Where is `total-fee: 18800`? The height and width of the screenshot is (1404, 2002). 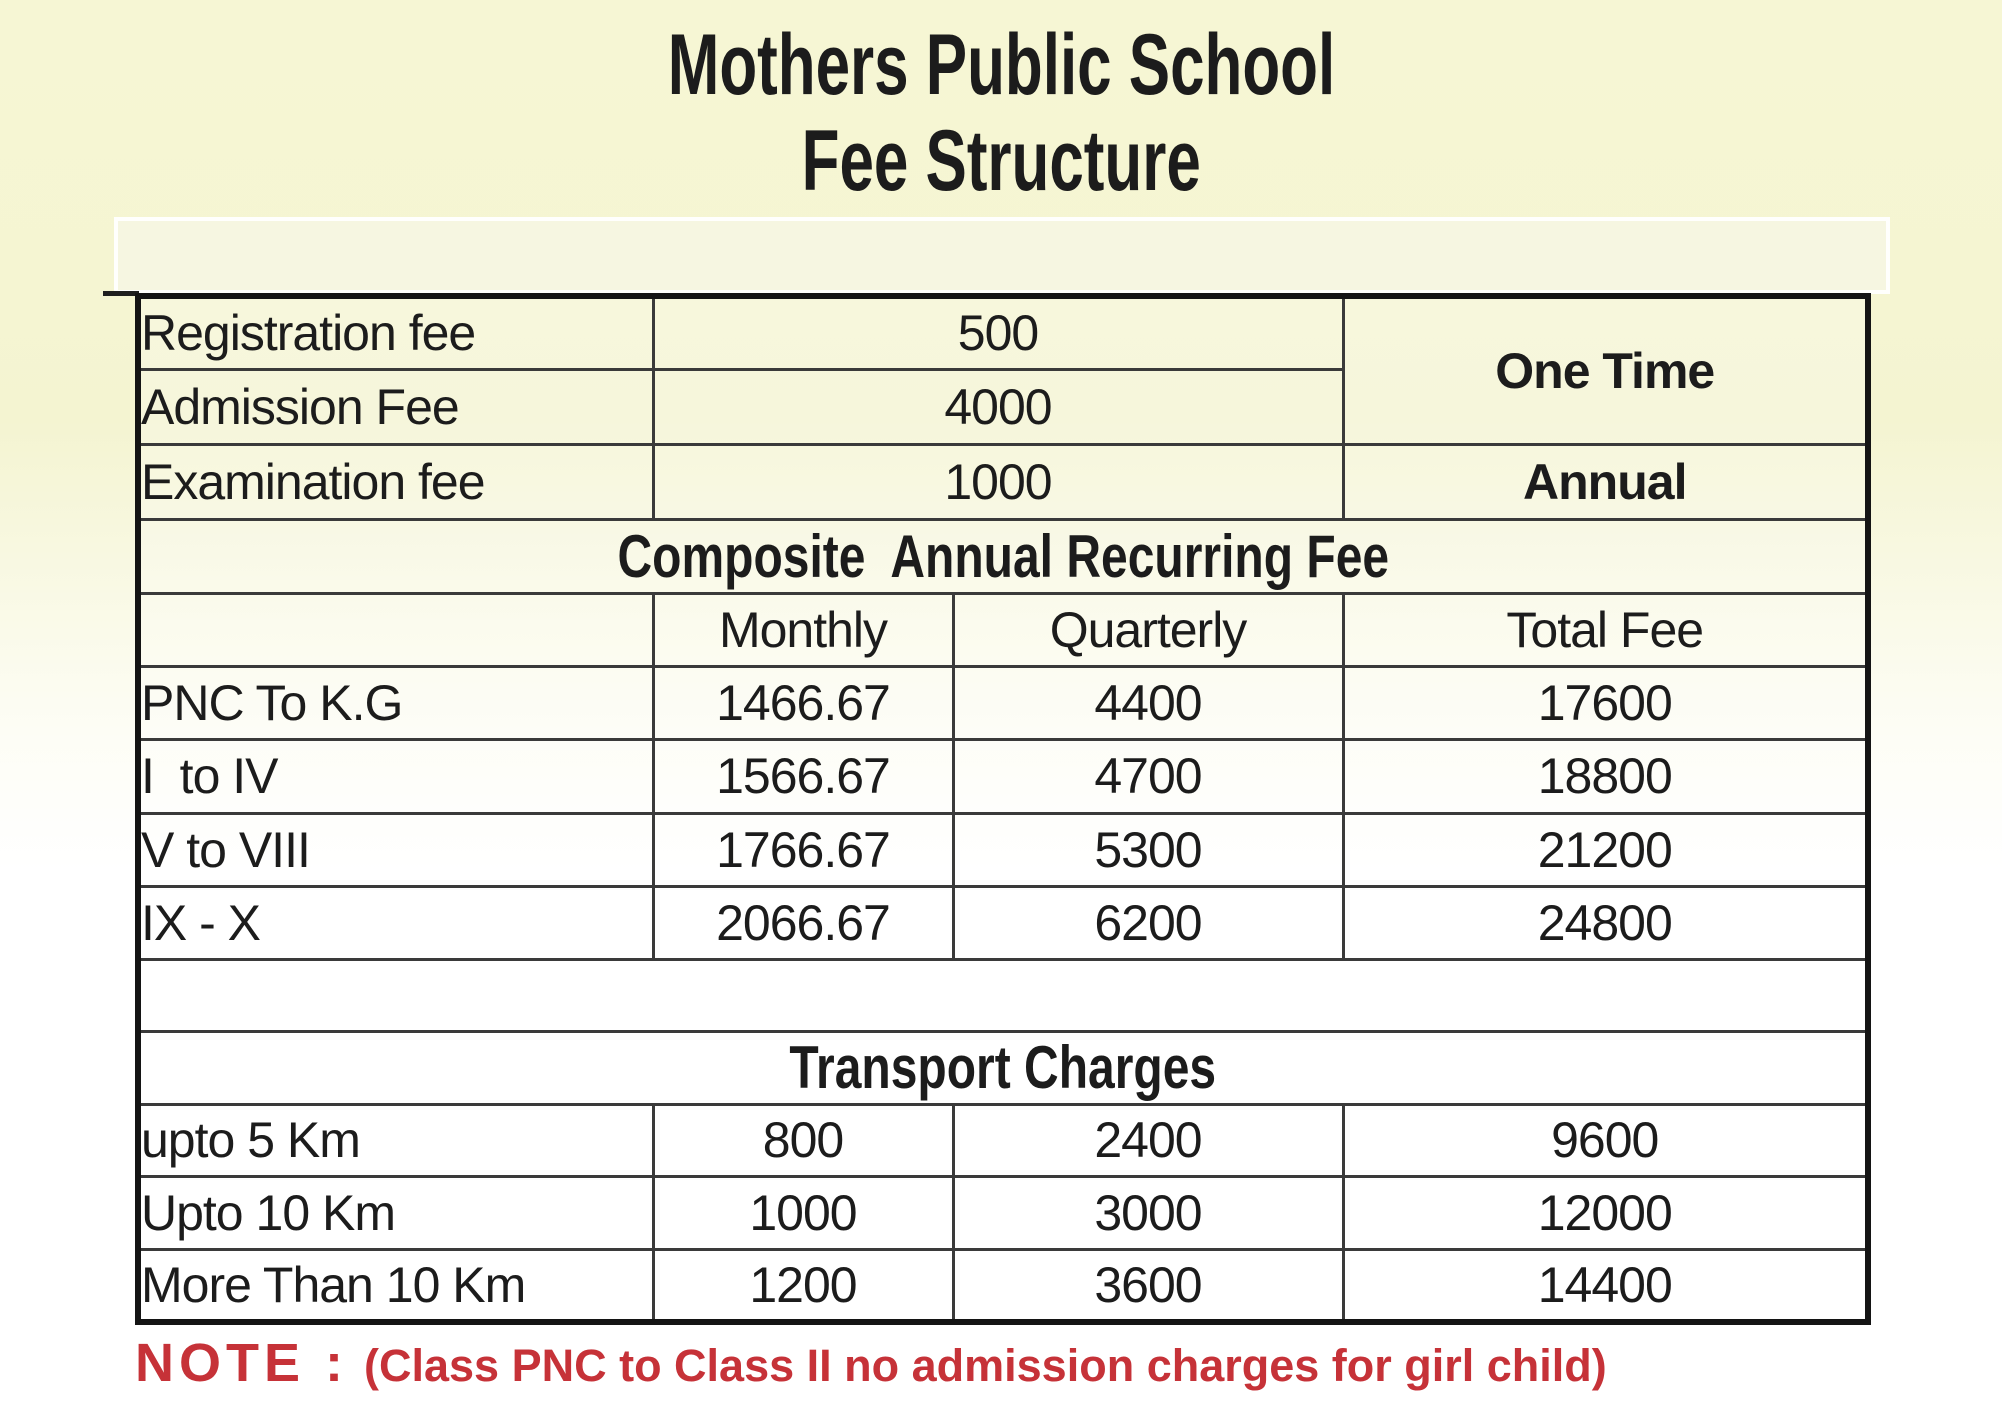 total-fee: 18800 is located at coordinates (1605, 776).